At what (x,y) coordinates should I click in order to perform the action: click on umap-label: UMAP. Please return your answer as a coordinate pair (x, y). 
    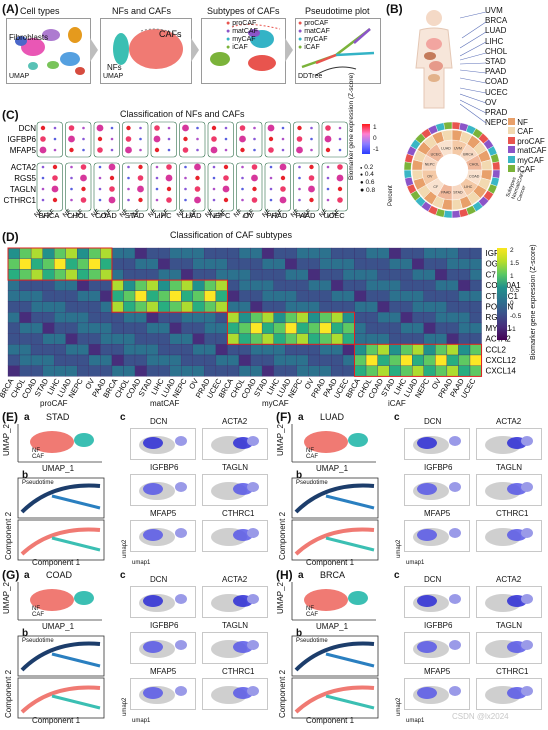
    Looking at the image, I should click on (19, 76).